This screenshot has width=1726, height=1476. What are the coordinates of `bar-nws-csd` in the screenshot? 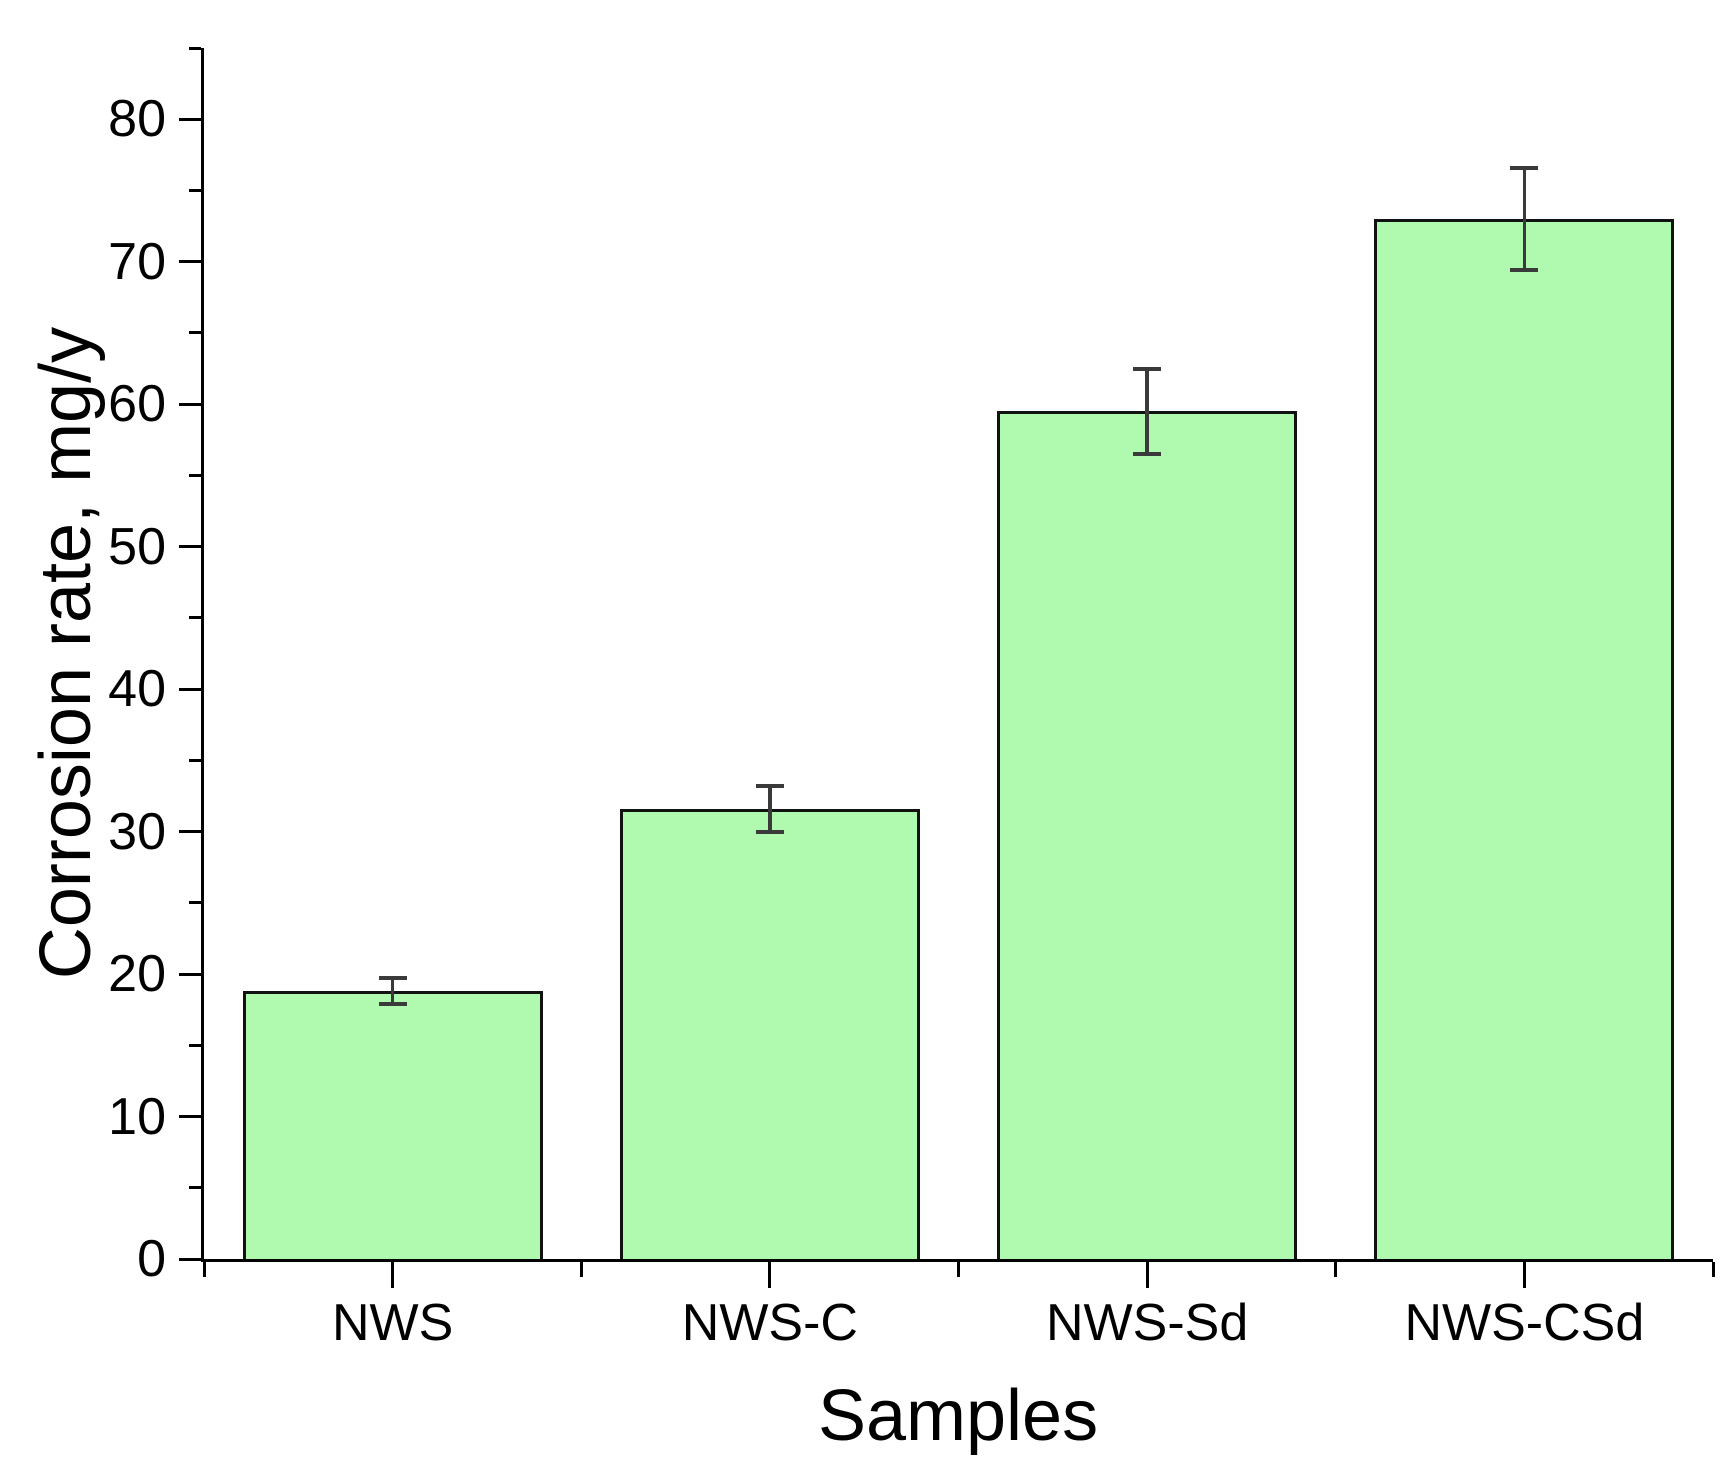 It's located at (1524, 738).